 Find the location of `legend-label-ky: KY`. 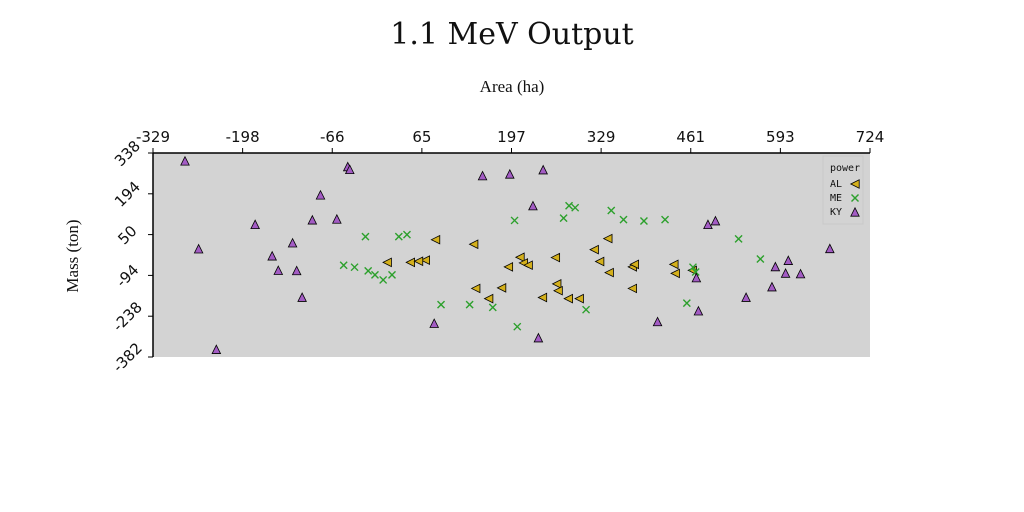

legend-label-ky: KY is located at coordinates (836, 212).